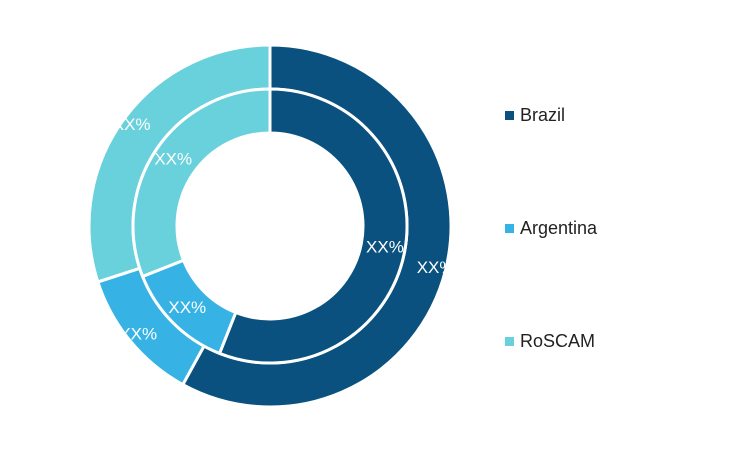  What do you see at coordinates (509, 115) in the screenshot?
I see `legend-swatch-brazil` at bounding box center [509, 115].